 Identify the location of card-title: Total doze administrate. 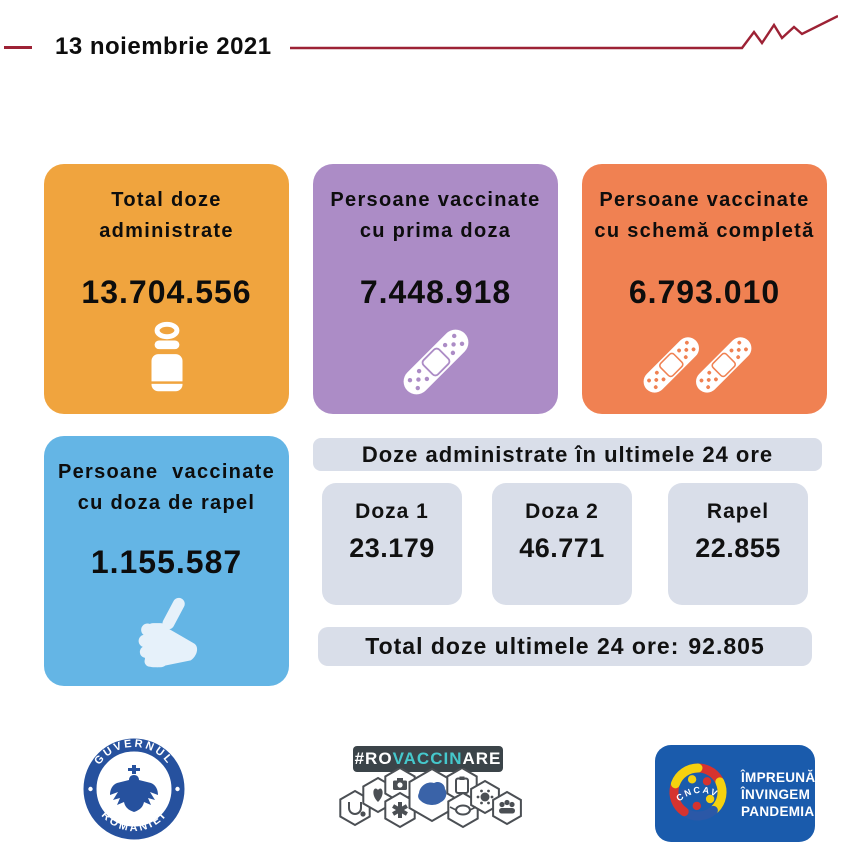
(166, 215).